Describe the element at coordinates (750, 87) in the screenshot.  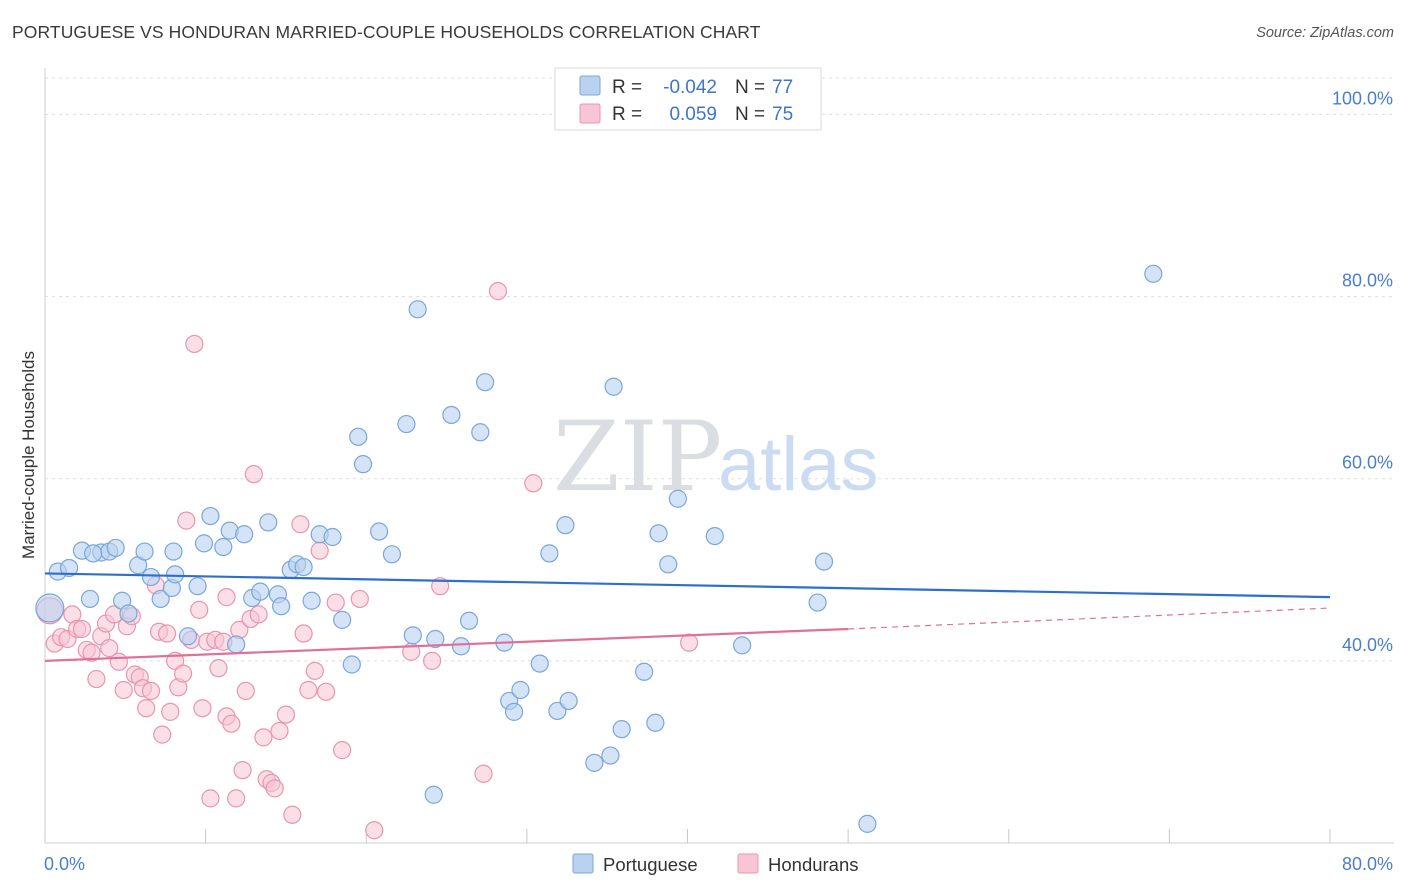
I see `legend-top-n-label-portuguese: N =` at that location.